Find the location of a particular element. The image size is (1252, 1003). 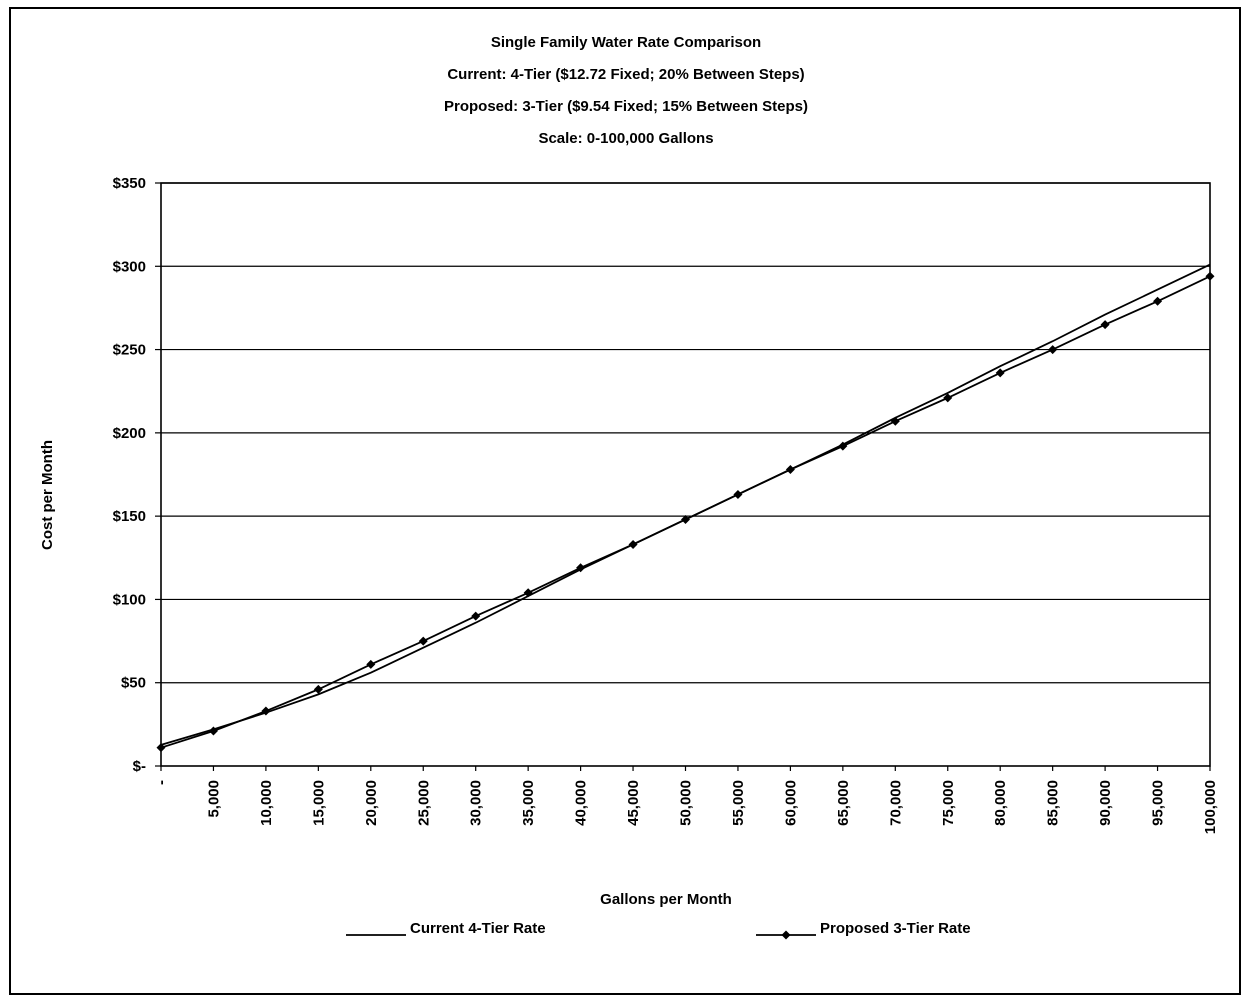

x-tick-label: 90,000 is located at coordinates (1105, 803).